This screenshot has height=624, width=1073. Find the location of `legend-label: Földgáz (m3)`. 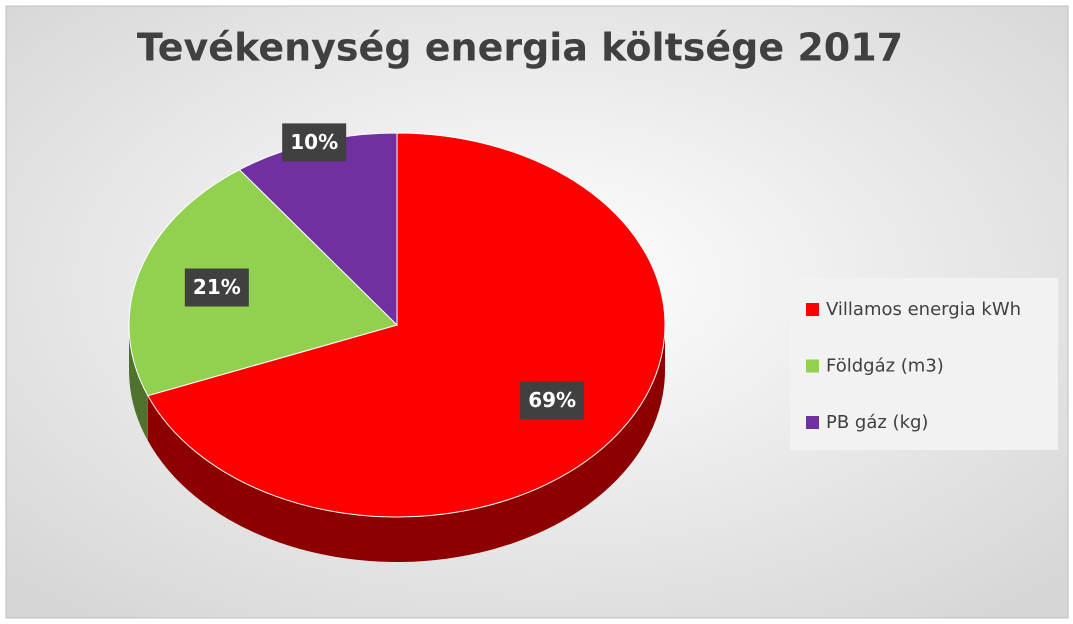

legend-label: Földgáz (m3) is located at coordinates (885, 366).